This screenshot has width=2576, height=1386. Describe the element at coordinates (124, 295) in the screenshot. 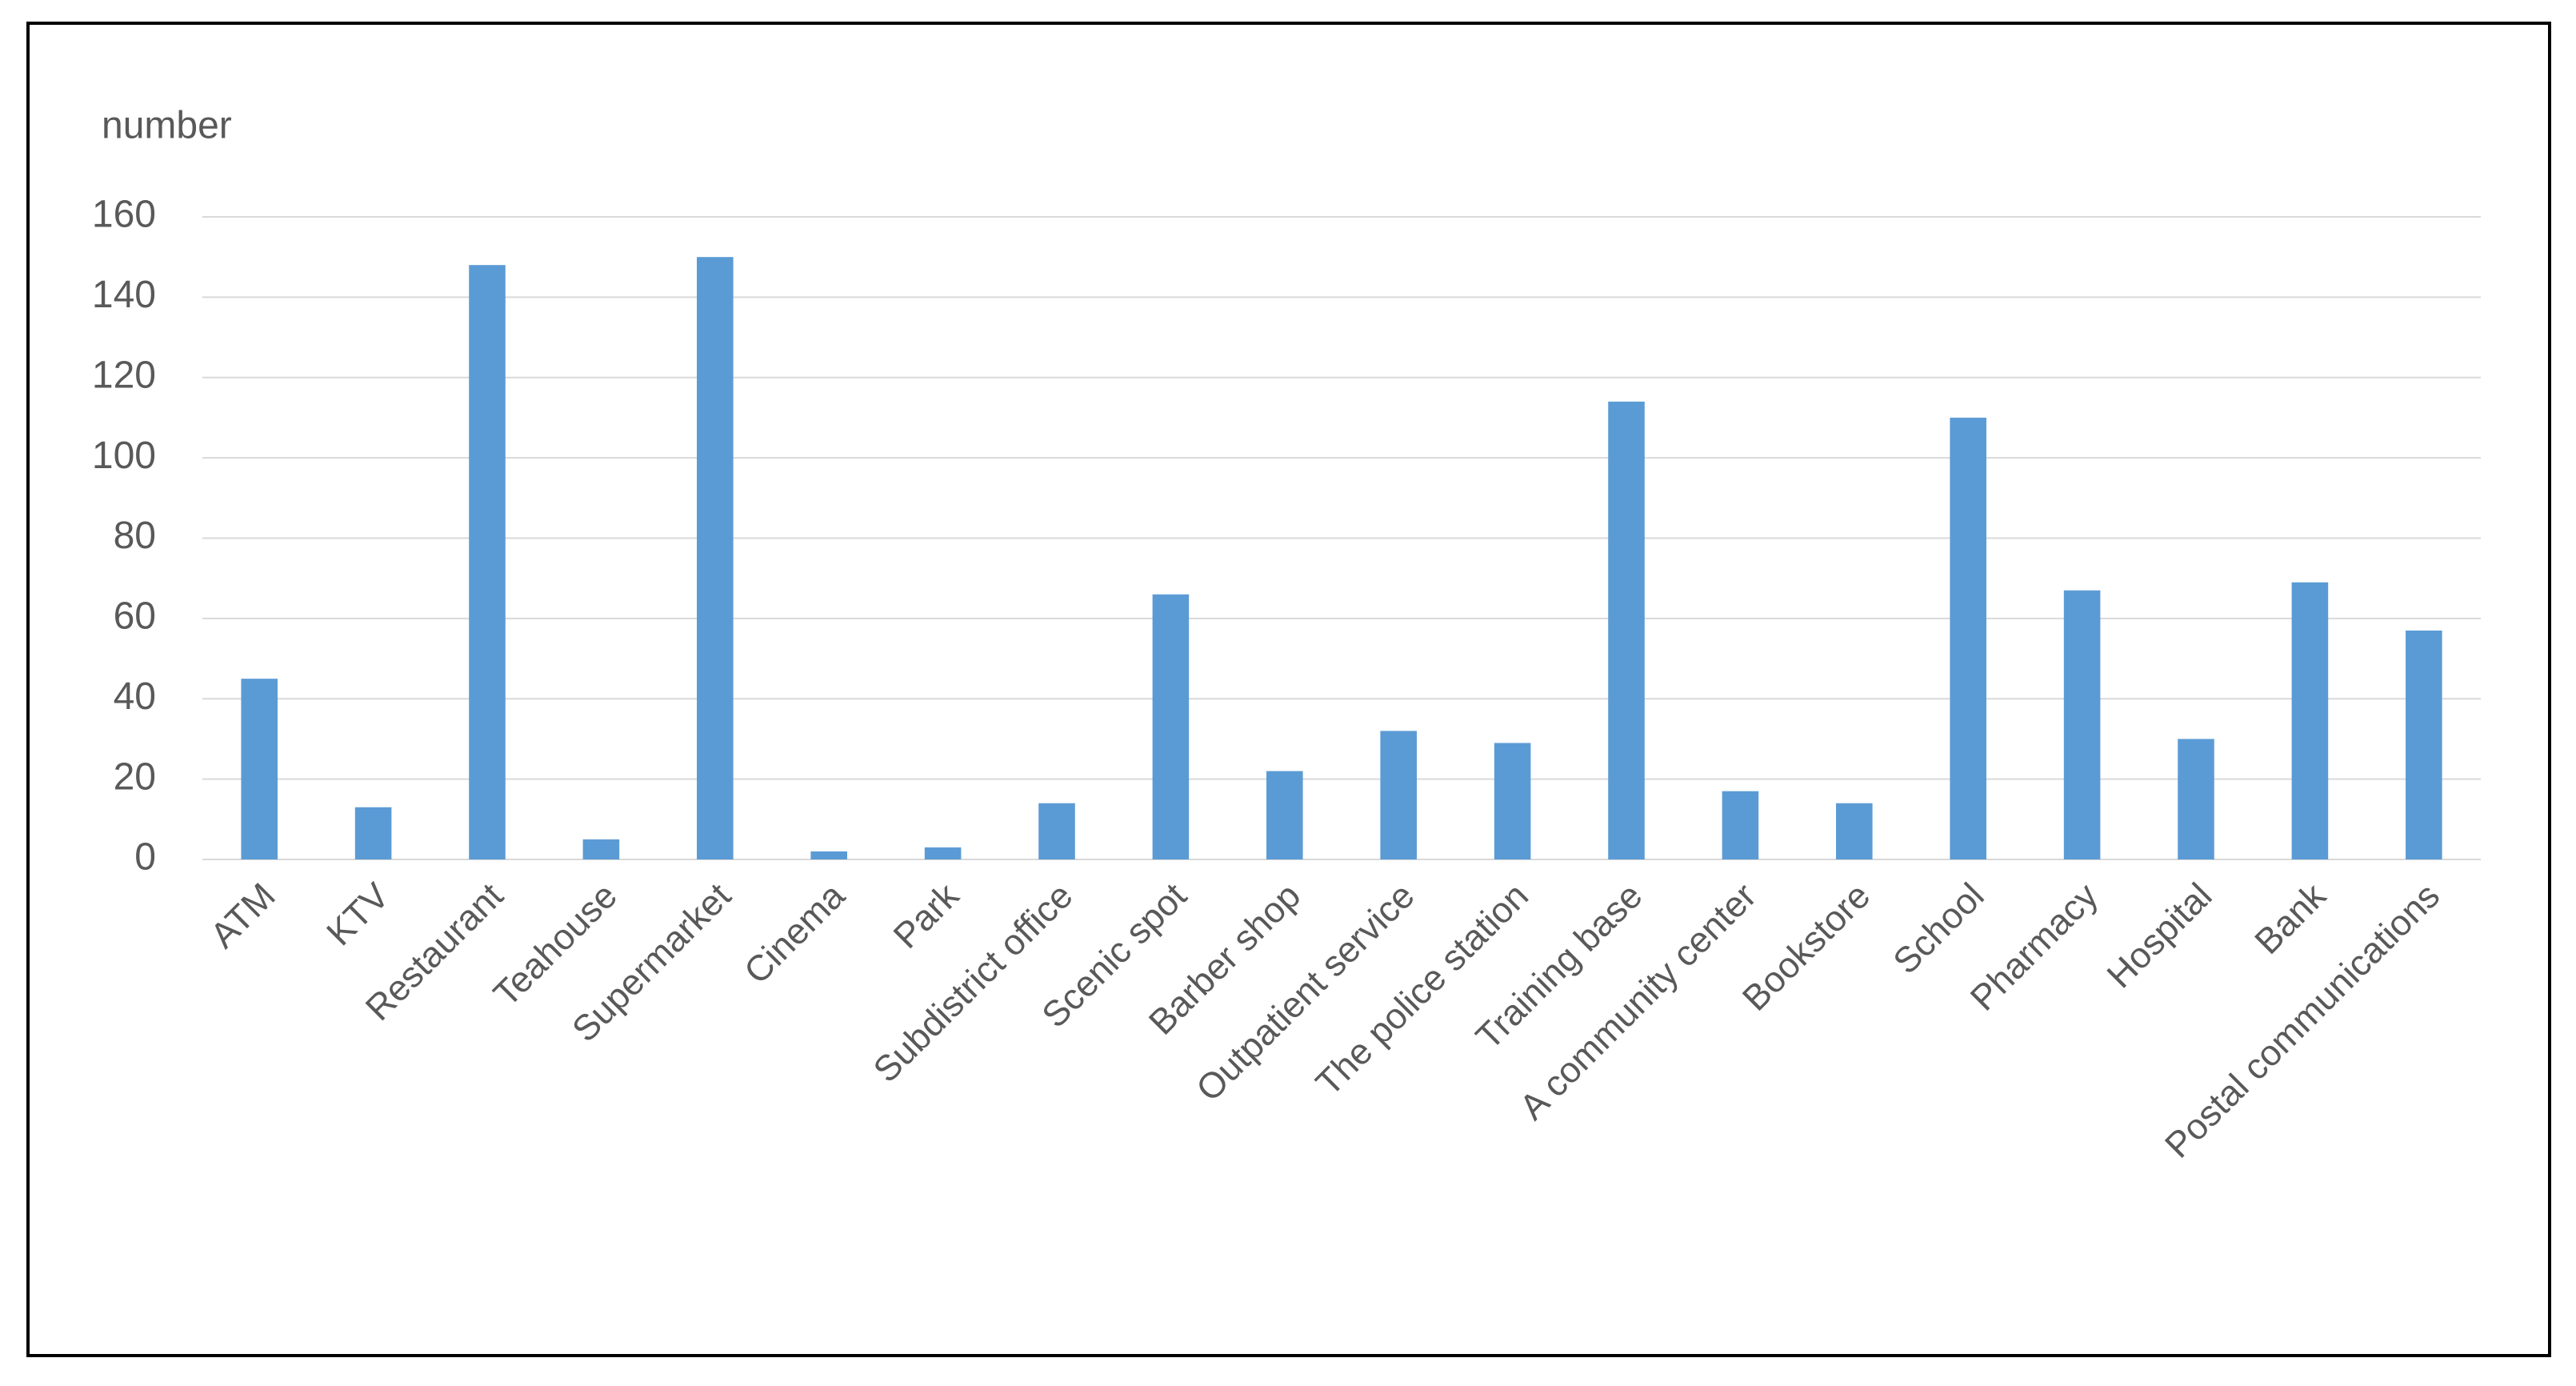

I see `y-tick-label: 140` at that location.